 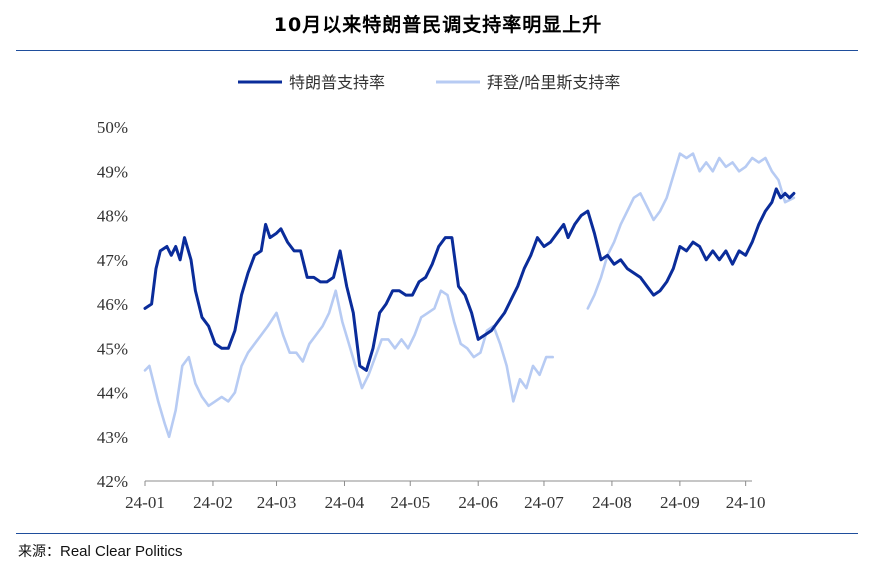 What do you see at coordinates (337, 82) in the screenshot?
I see `legend-label: 特朗普支持率` at bounding box center [337, 82].